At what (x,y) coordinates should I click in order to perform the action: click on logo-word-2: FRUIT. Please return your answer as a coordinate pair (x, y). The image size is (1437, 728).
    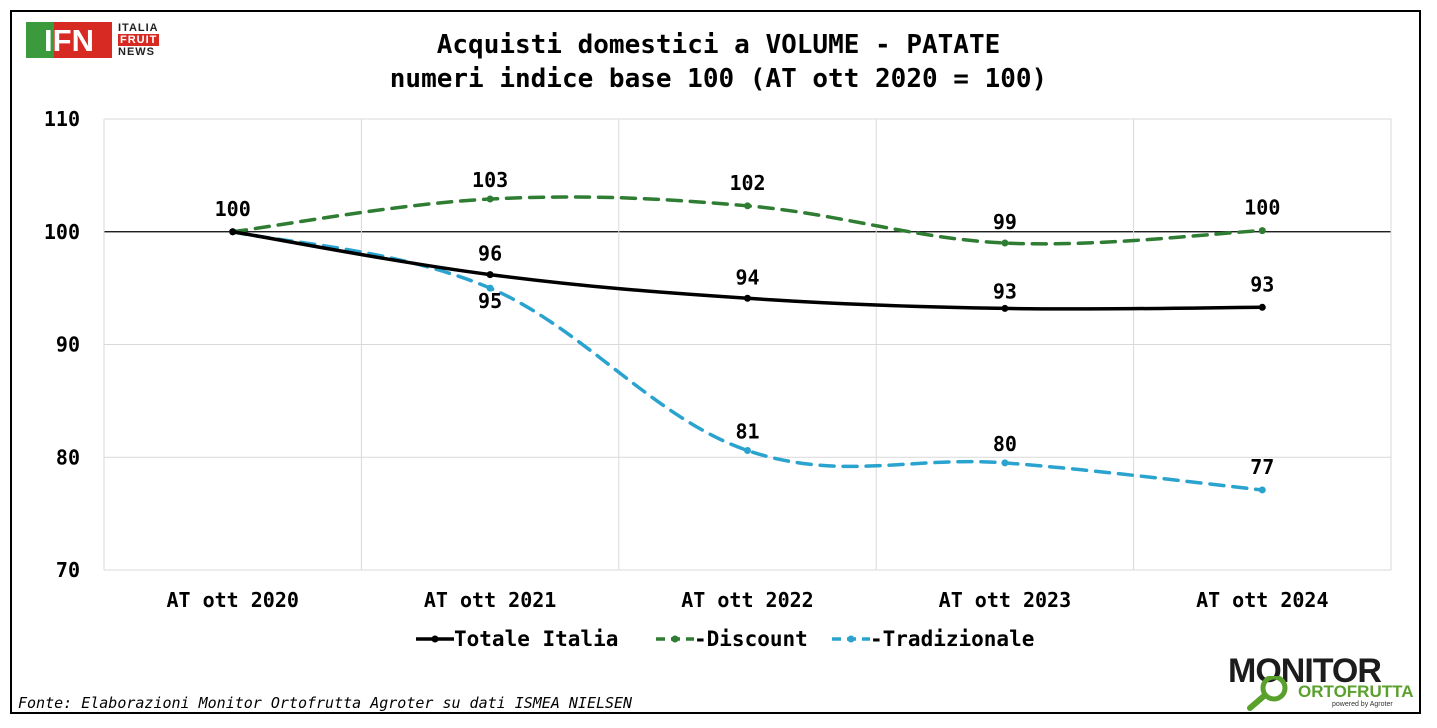
    Looking at the image, I should click on (139, 40).